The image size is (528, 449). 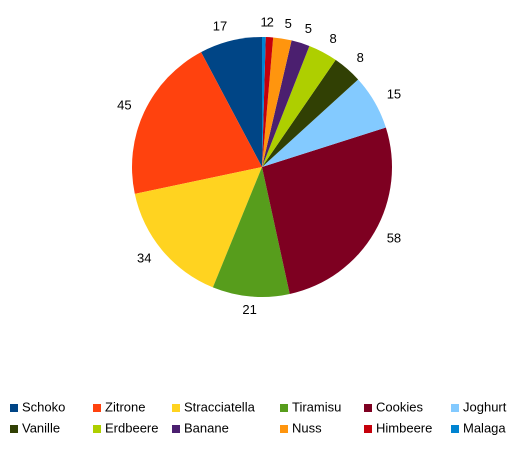 I want to click on legend-label: Nuss, so click(x=307, y=427).